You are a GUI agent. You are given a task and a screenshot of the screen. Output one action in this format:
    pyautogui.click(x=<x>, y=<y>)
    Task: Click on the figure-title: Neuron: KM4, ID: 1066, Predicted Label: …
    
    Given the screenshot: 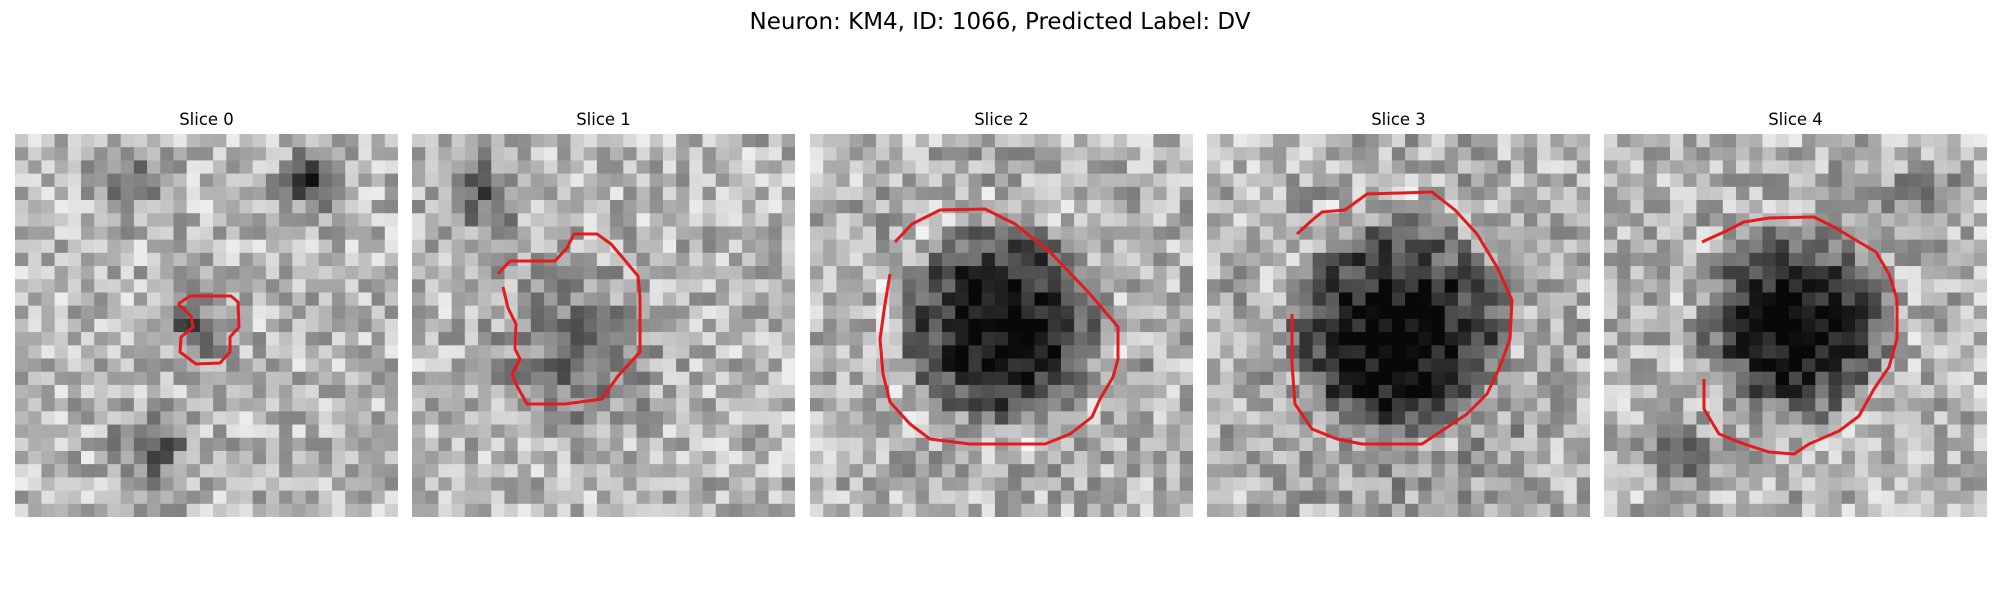 What is the action you would take?
    pyautogui.click(x=1000, y=22)
    